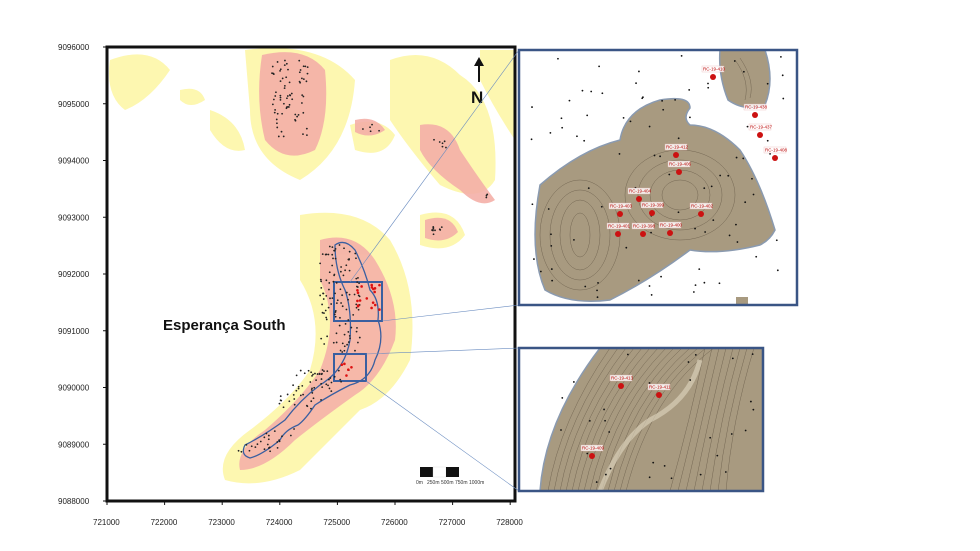 The width and height of the screenshot is (980, 551). What do you see at coordinates (461, 483) in the screenshot?
I see `scale-750: 750m` at bounding box center [461, 483].